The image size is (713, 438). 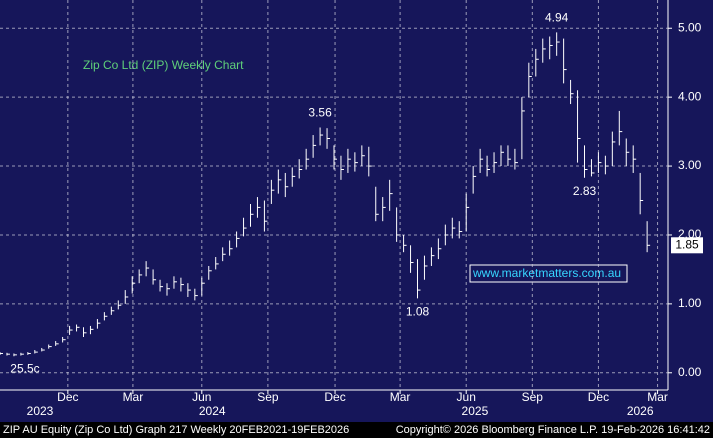 I want to click on annotation: 3.56, so click(x=320, y=113).